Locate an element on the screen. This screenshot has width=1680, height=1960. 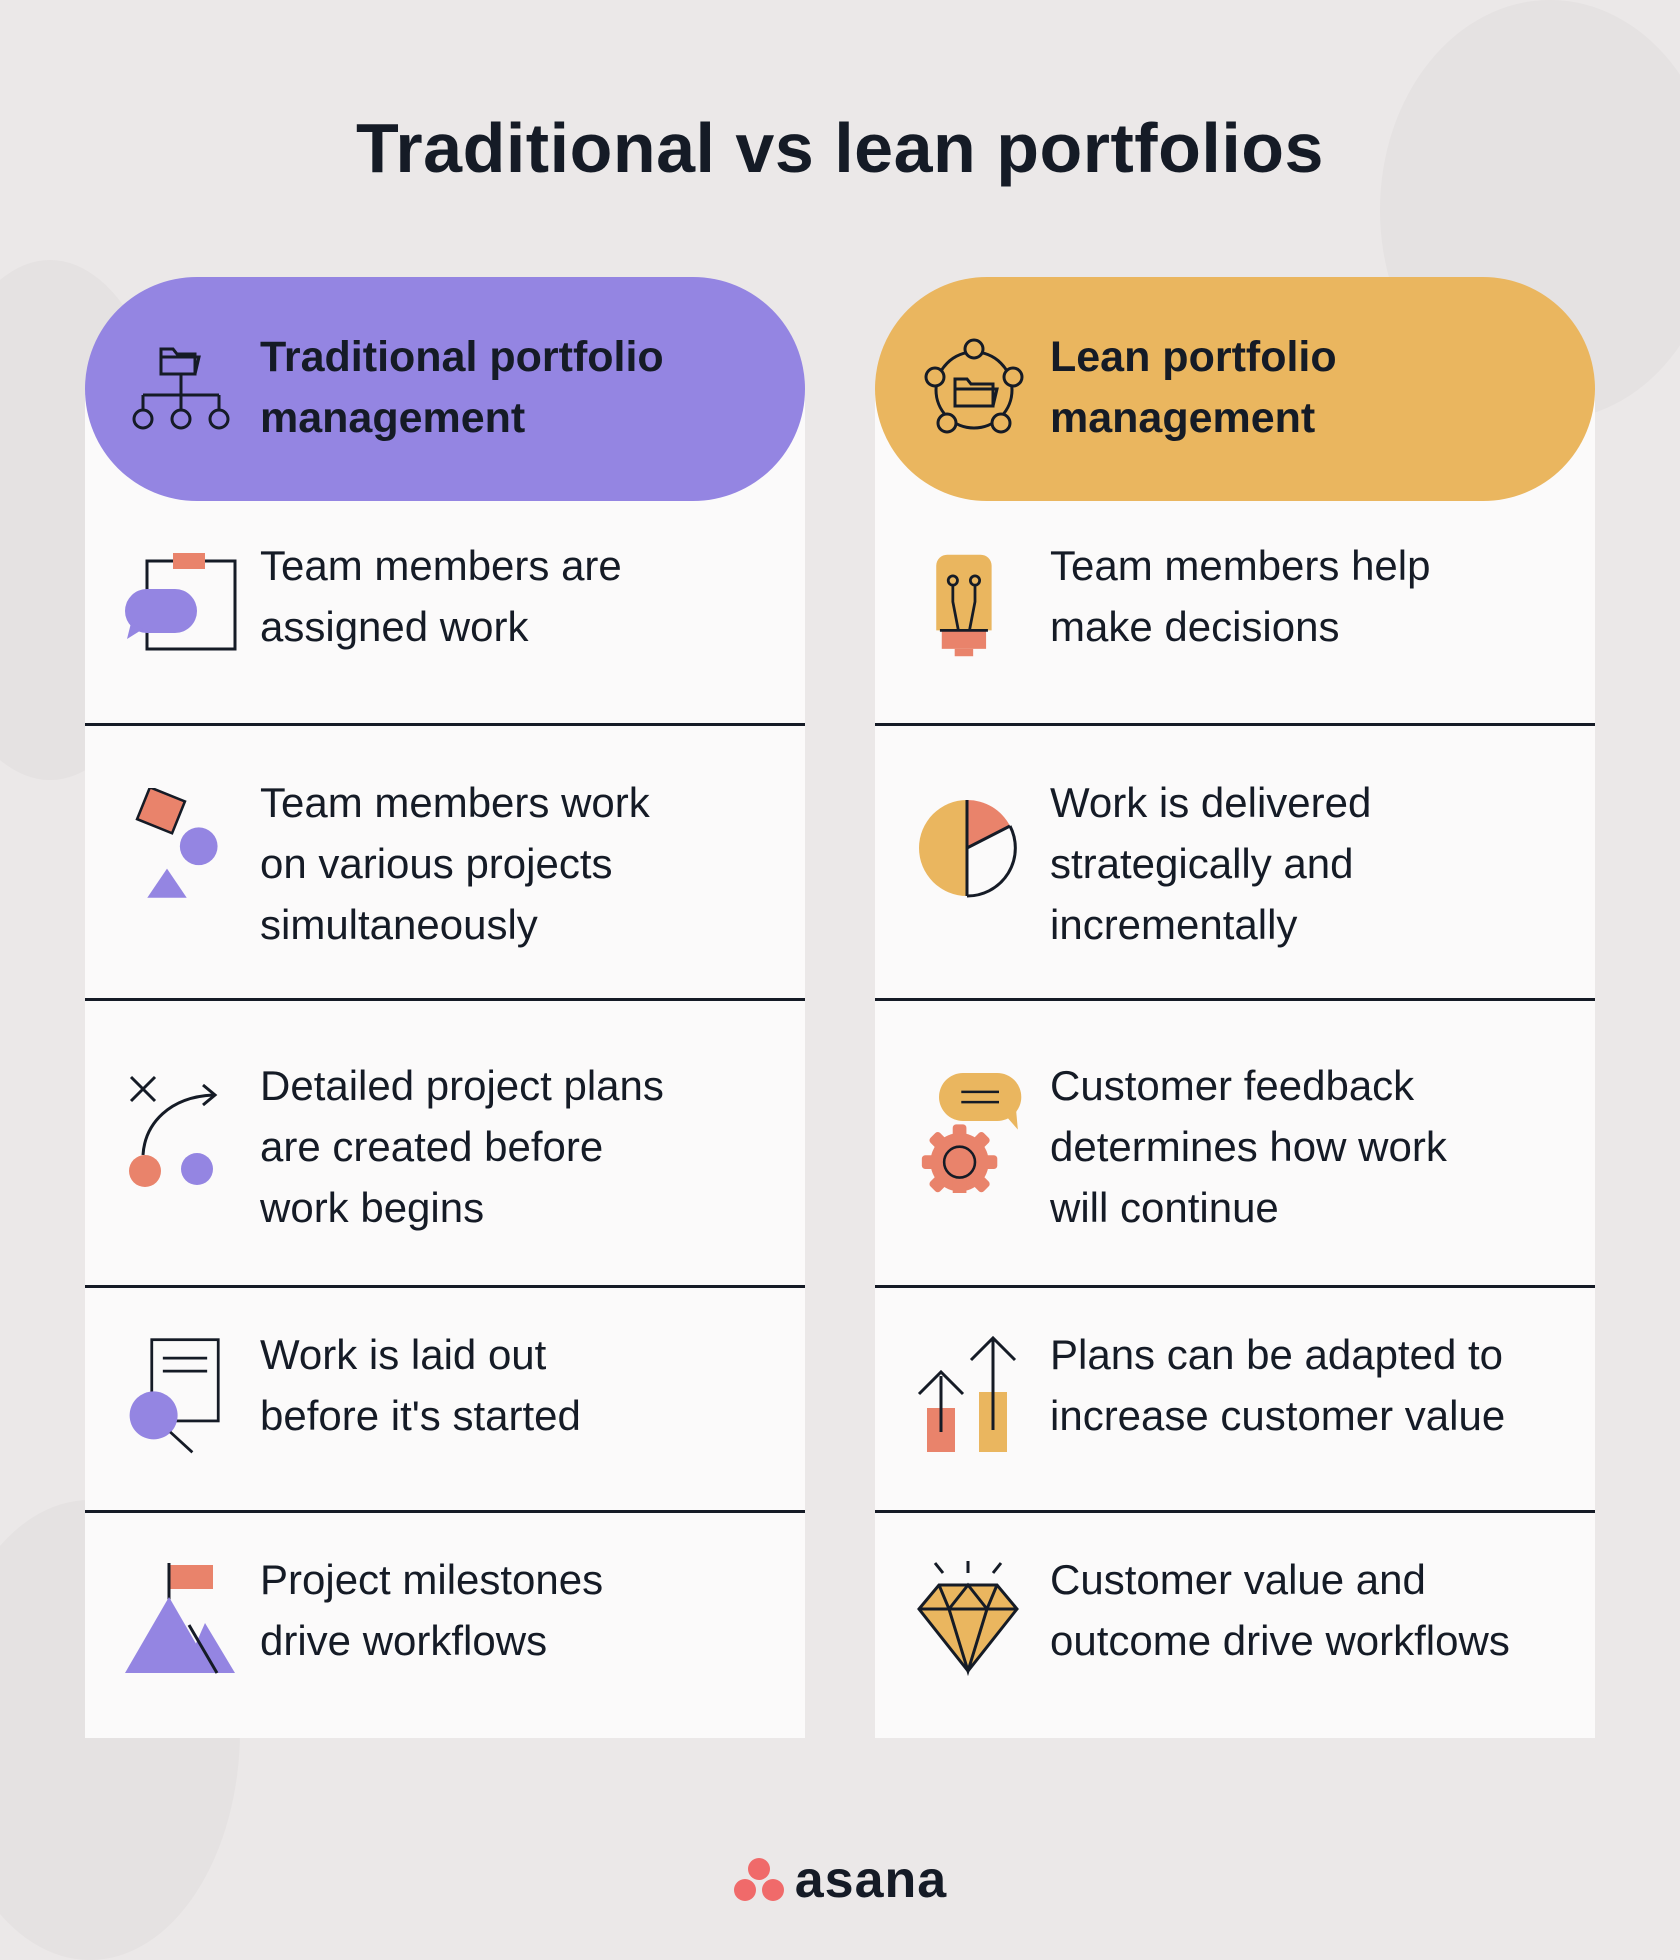
text-line: drive workflows is located at coordinates (404, 1640).